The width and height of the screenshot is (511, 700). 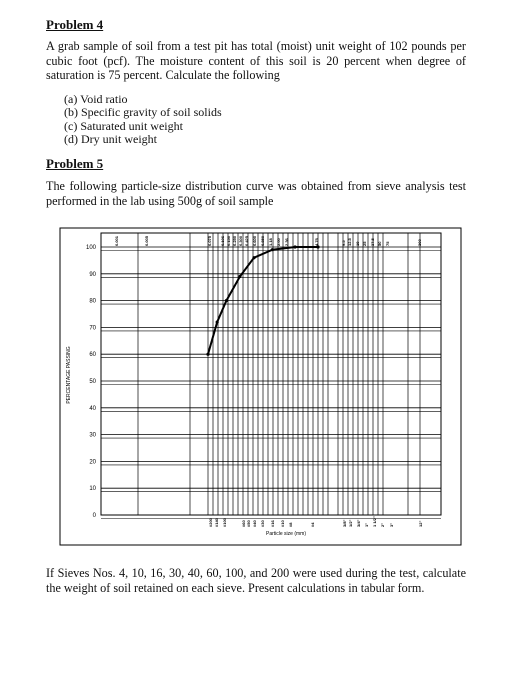 What do you see at coordinates (290, 524) in the screenshot?
I see `bottom-sieve-label: #8` at bounding box center [290, 524].